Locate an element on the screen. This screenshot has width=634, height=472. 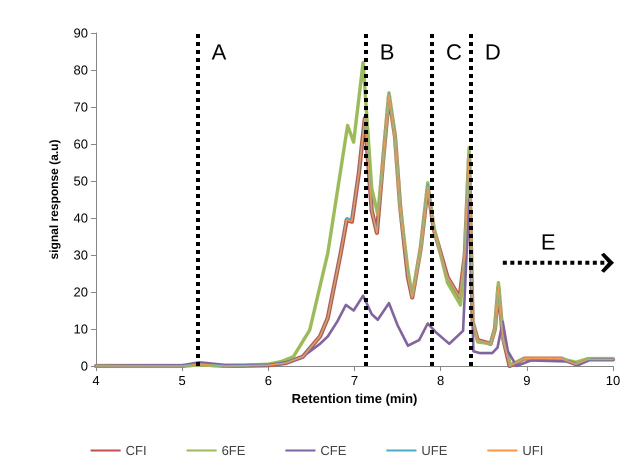
legend-label: CFI is located at coordinates (136, 450).